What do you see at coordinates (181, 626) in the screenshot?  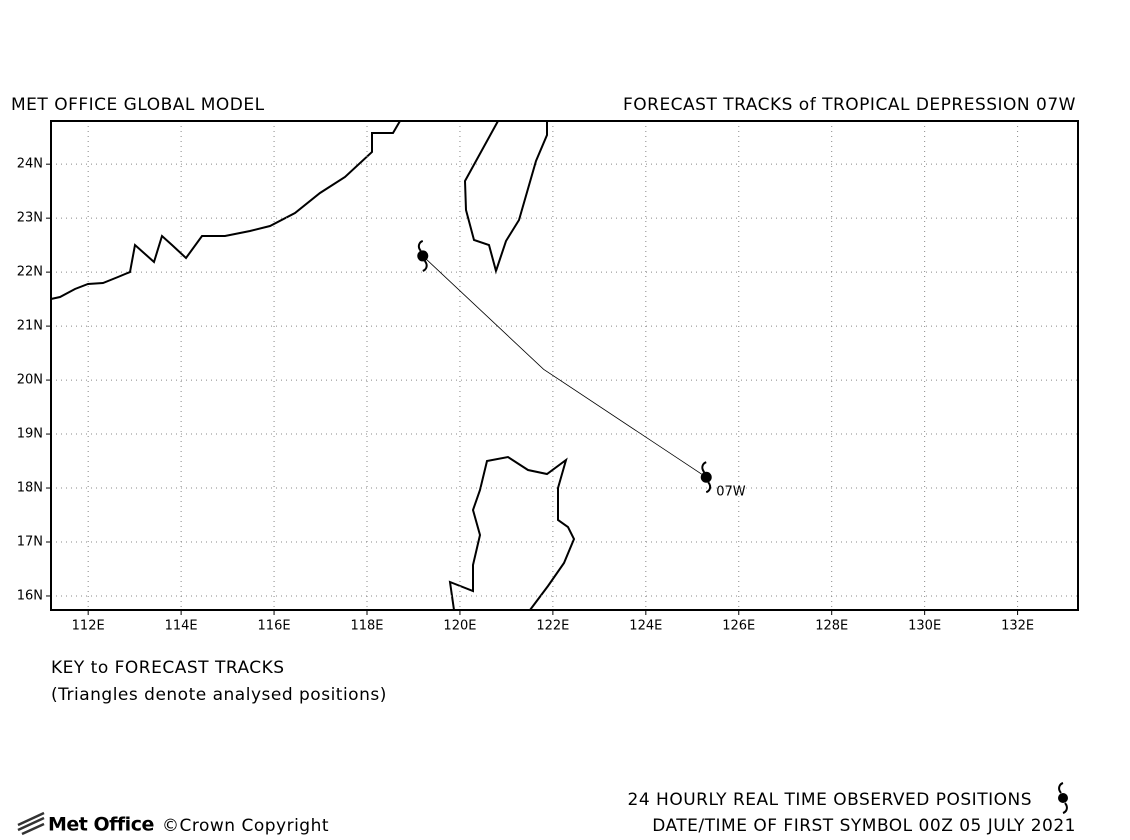 I see `x-tick-label: 114E` at bounding box center [181, 626].